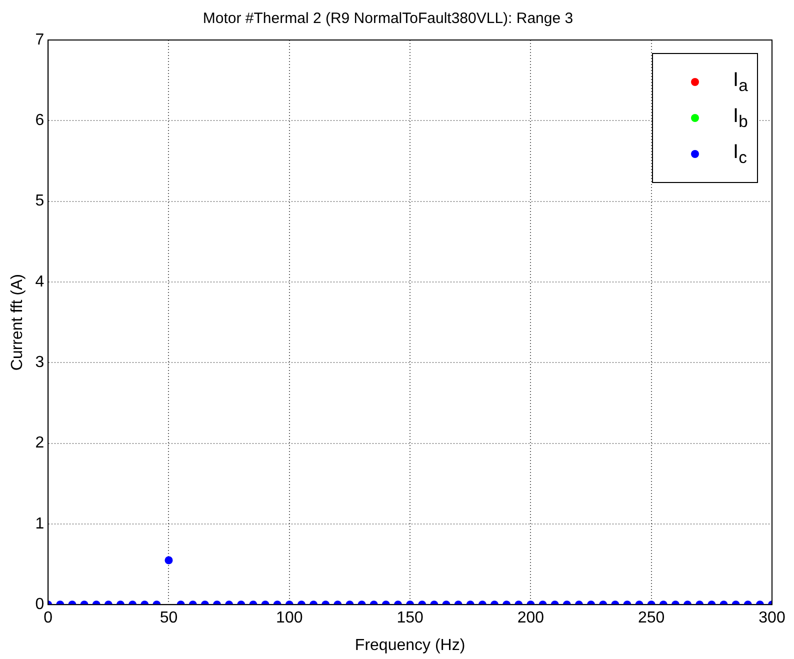 Image resolution: width=794 pixels, height=659 pixels. Describe the element at coordinates (410, 618) in the screenshot. I see `x-tick-label: 150` at that location.